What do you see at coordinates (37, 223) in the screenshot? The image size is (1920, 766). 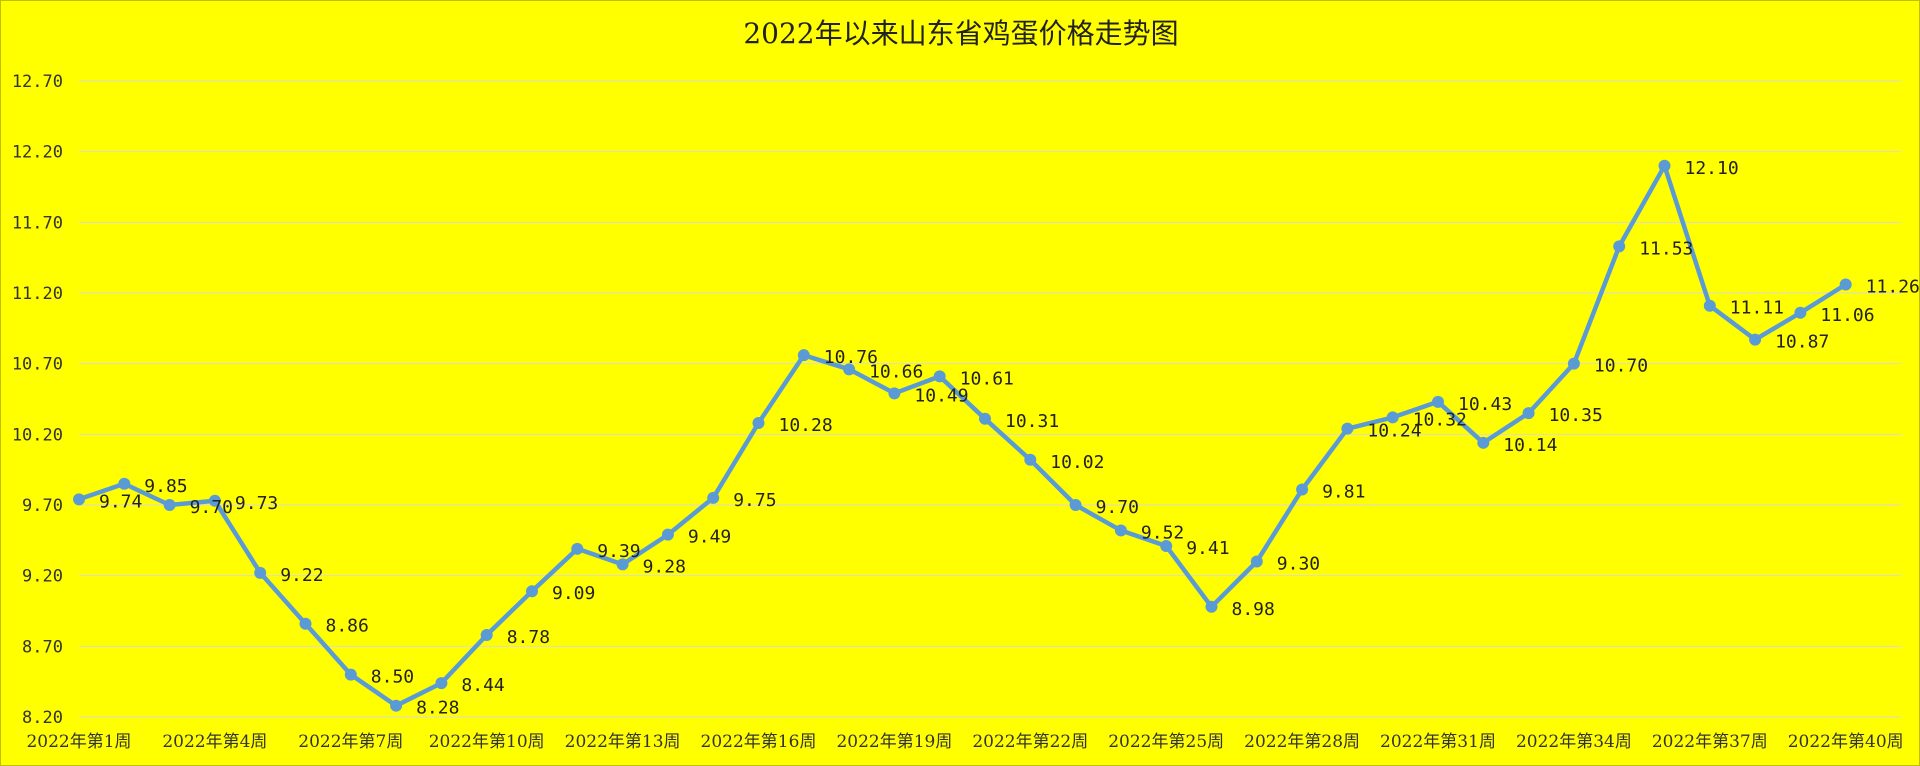 I see `y-tick-label: 11.70` at bounding box center [37, 223].